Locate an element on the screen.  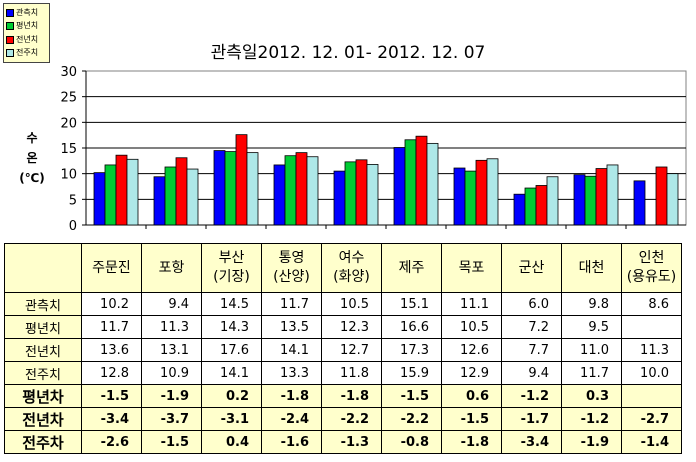
y-axis-label-line: 온 is located at coordinates (32, 158).